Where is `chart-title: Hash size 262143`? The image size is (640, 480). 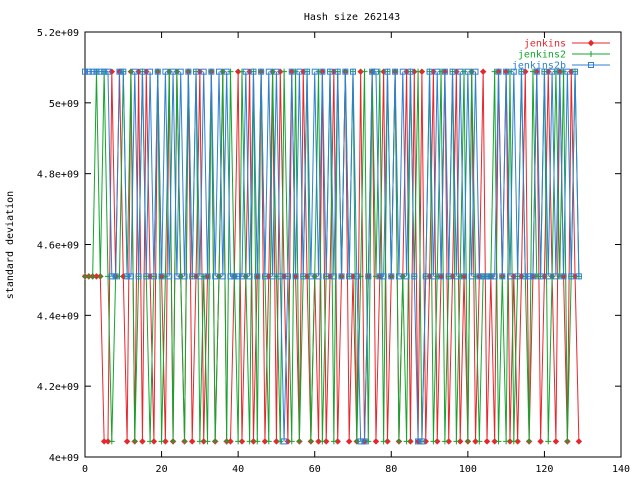 chart-title: Hash size 262143 is located at coordinates (352, 17).